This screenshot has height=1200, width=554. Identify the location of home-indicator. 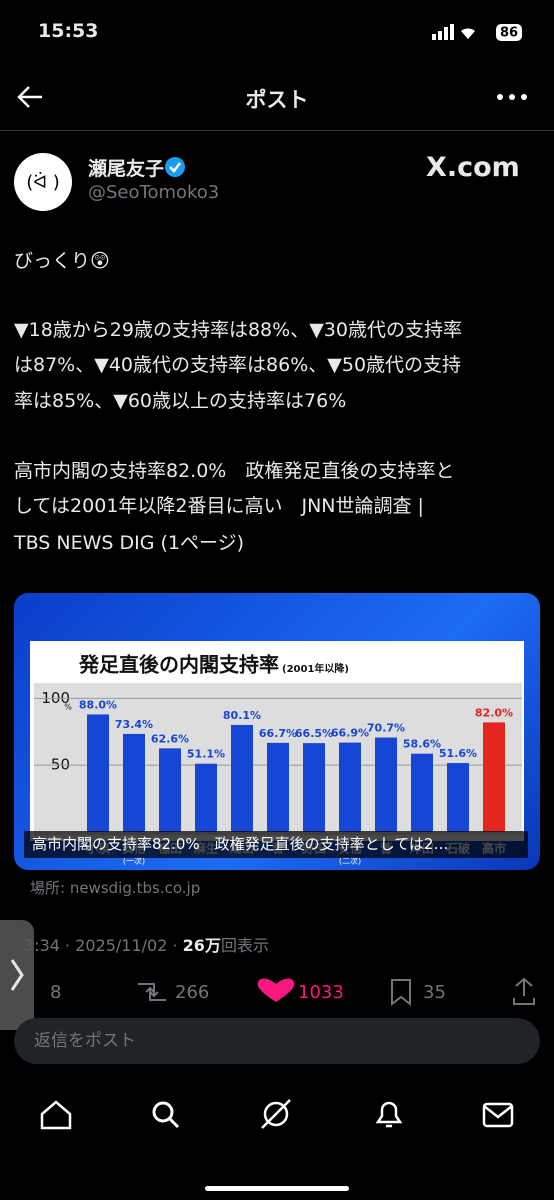
(277, 1188).